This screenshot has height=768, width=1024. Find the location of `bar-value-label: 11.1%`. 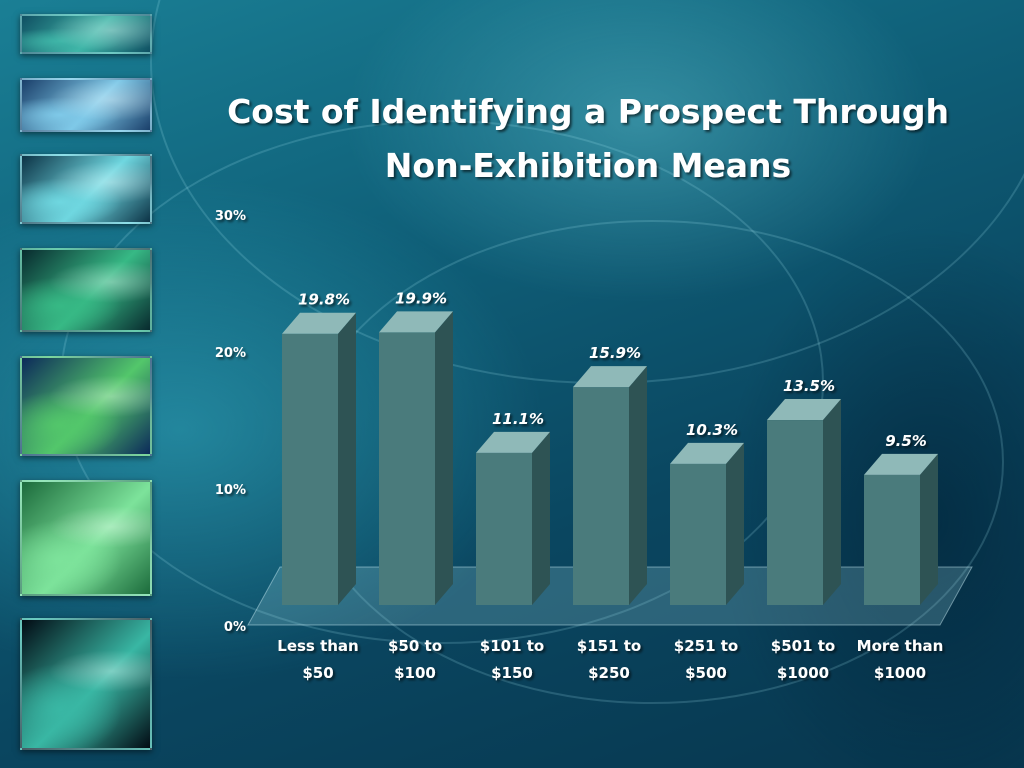

bar-value-label: 11.1% is located at coordinates (518, 419).